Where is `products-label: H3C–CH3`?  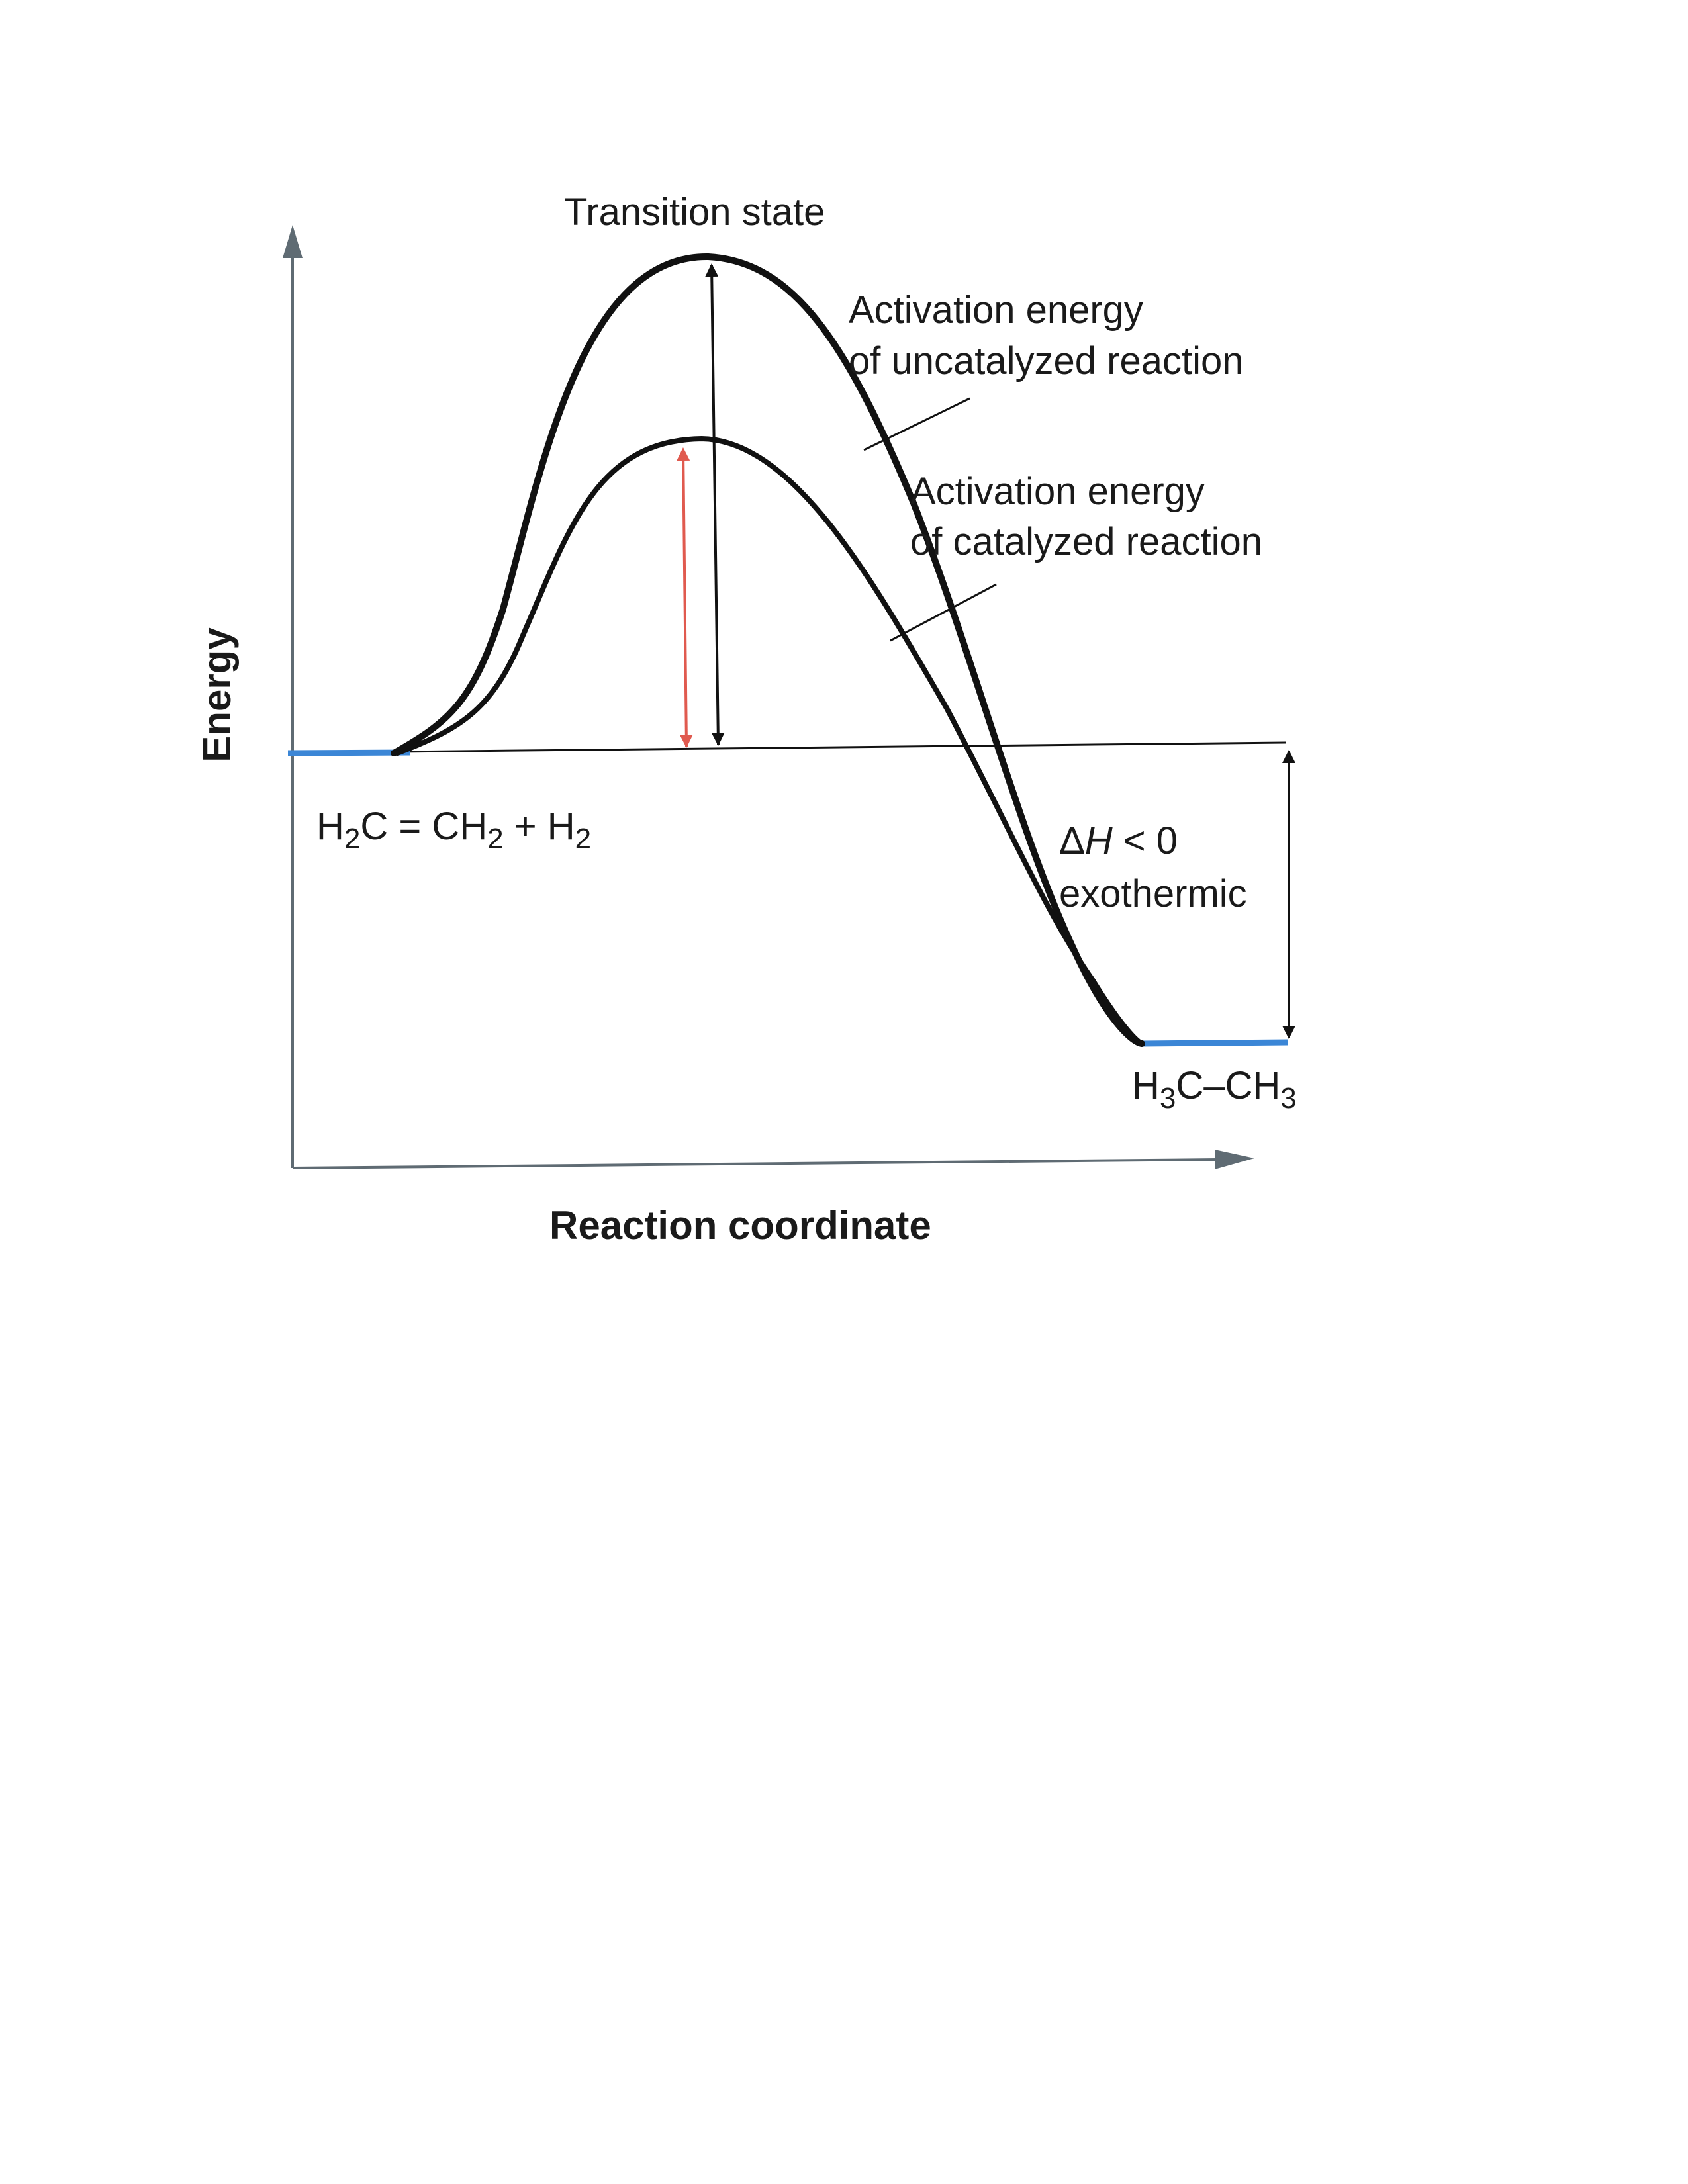 products-label: H3C–CH3 is located at coordinates (1214, 1089).